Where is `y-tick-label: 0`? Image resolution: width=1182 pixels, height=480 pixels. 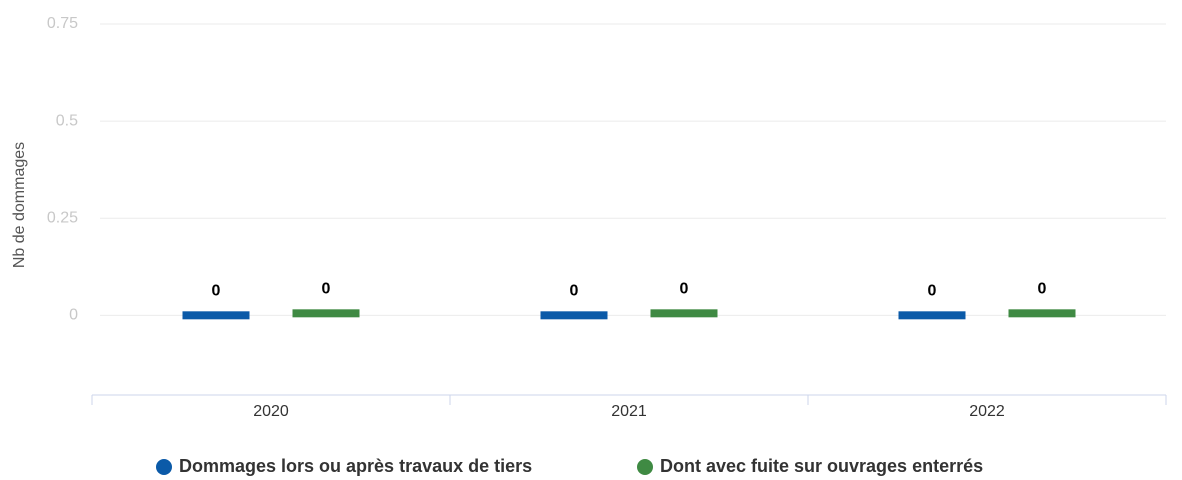 y-tick-label: 0 is located at coordinates (73, 315).